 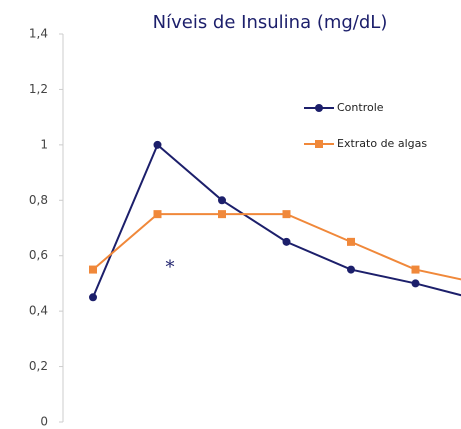 What do you see at coordinates (38, 255) in the screenshot?
I see `y-tick-label: 0,6` at bounding box center [38, 255].